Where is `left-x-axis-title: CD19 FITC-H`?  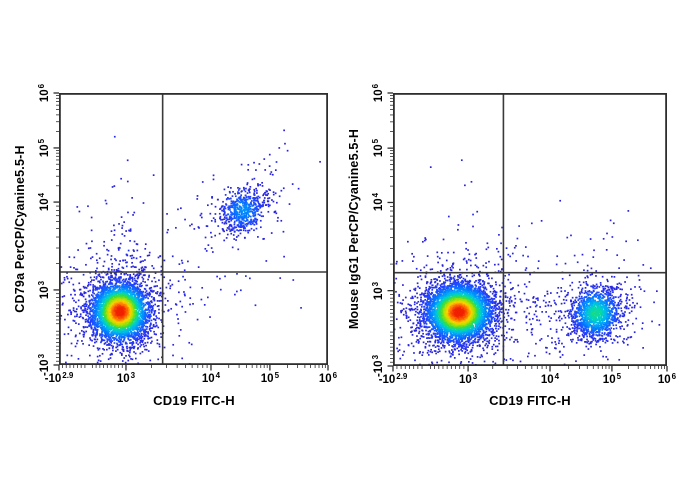
left-x-axis-title: CD19 FITC-H is located at coordinates (194, 400).